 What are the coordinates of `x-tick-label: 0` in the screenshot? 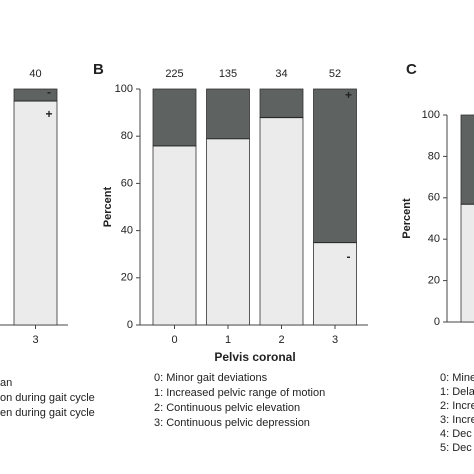 It's located at (174, 340).